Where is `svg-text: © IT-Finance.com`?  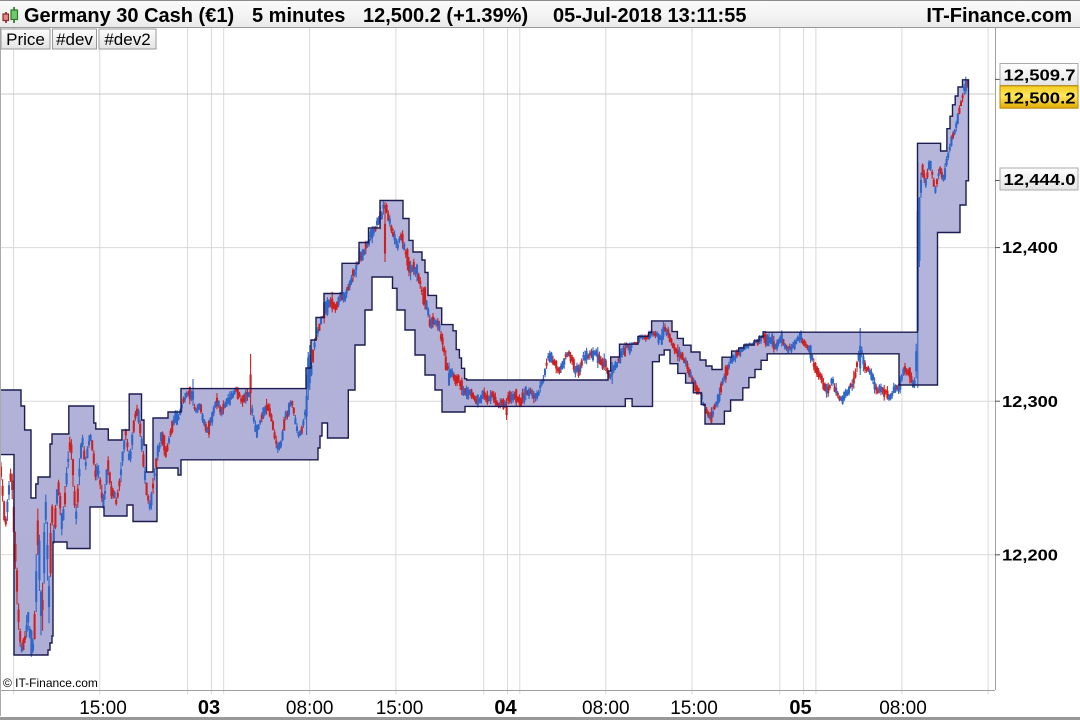
svg-text: © IT-Finance.com is located at coordinates (50, 683).